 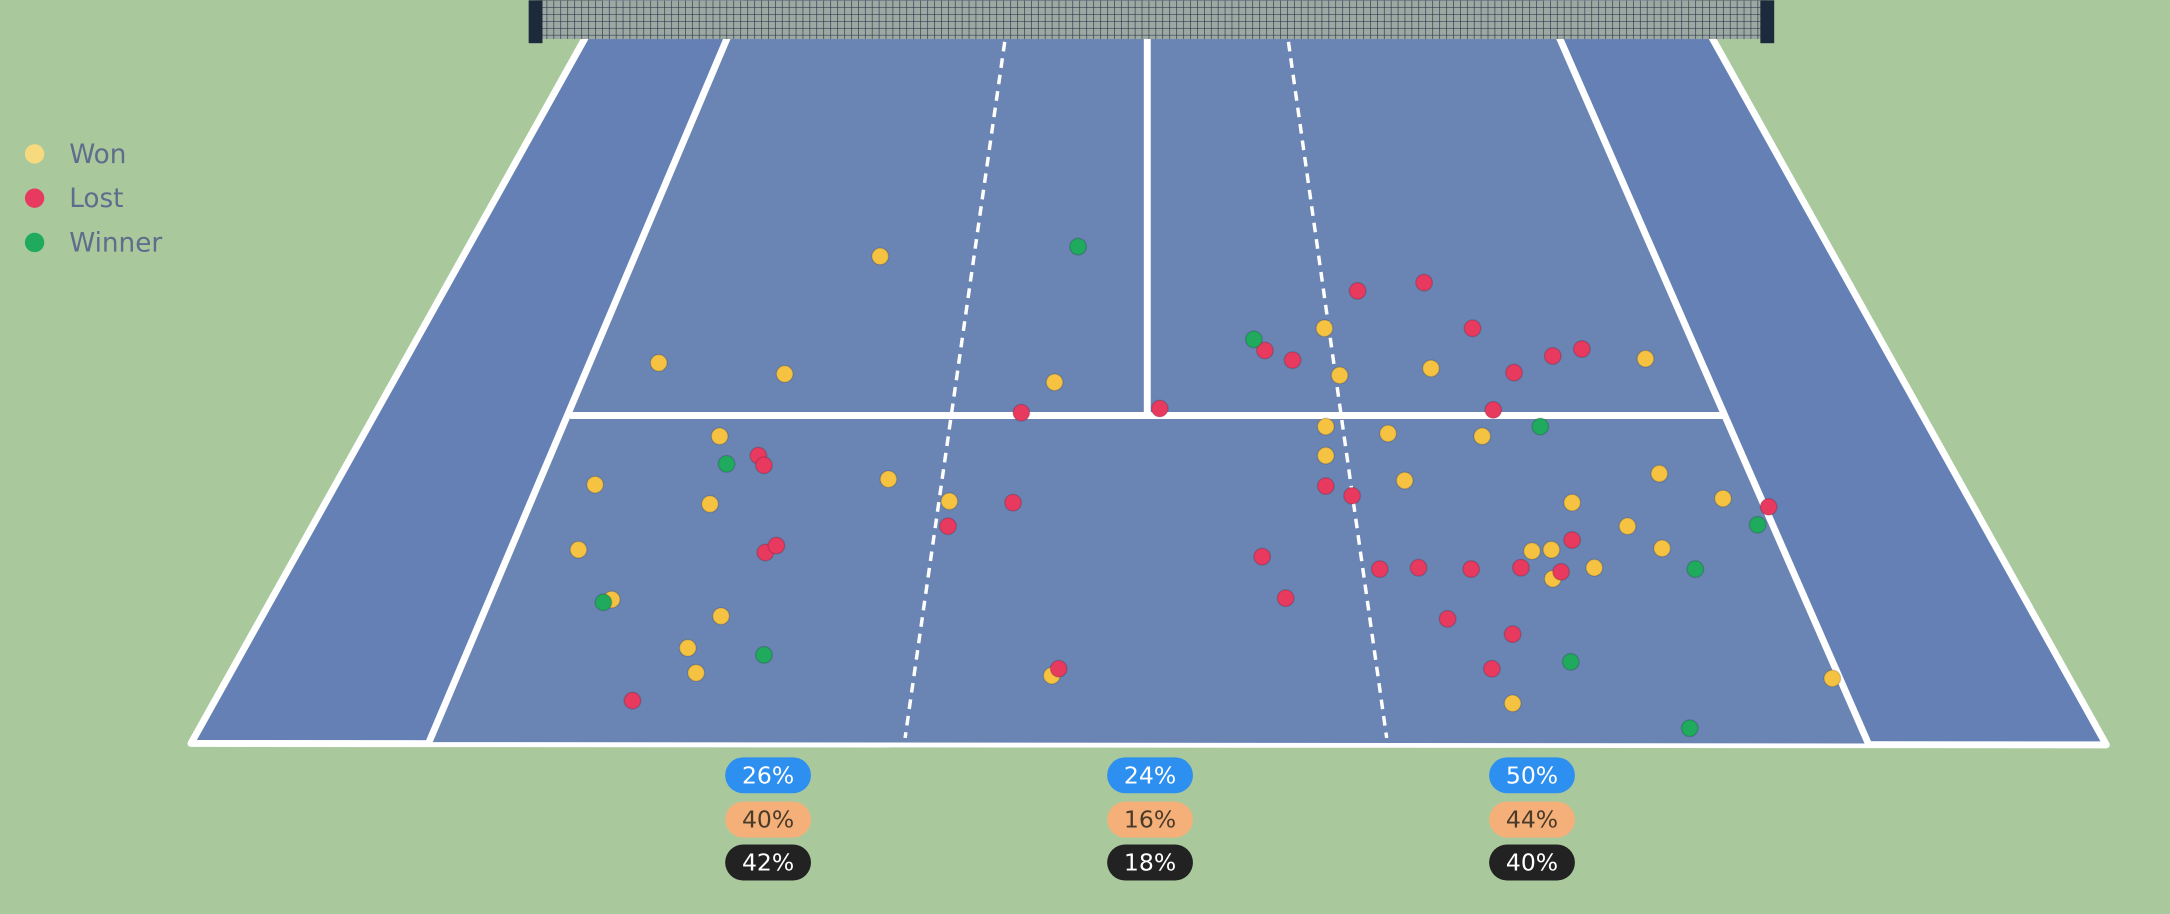 I want to click on stat-value: 42%, so click(x=768, y=862).